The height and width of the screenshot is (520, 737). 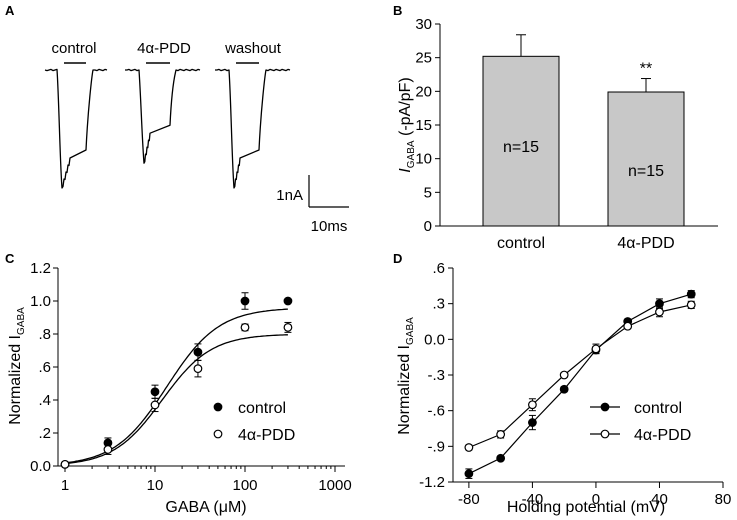 I want to click on d-legend-label: 4α-PDD, so click(x=662, y=435).